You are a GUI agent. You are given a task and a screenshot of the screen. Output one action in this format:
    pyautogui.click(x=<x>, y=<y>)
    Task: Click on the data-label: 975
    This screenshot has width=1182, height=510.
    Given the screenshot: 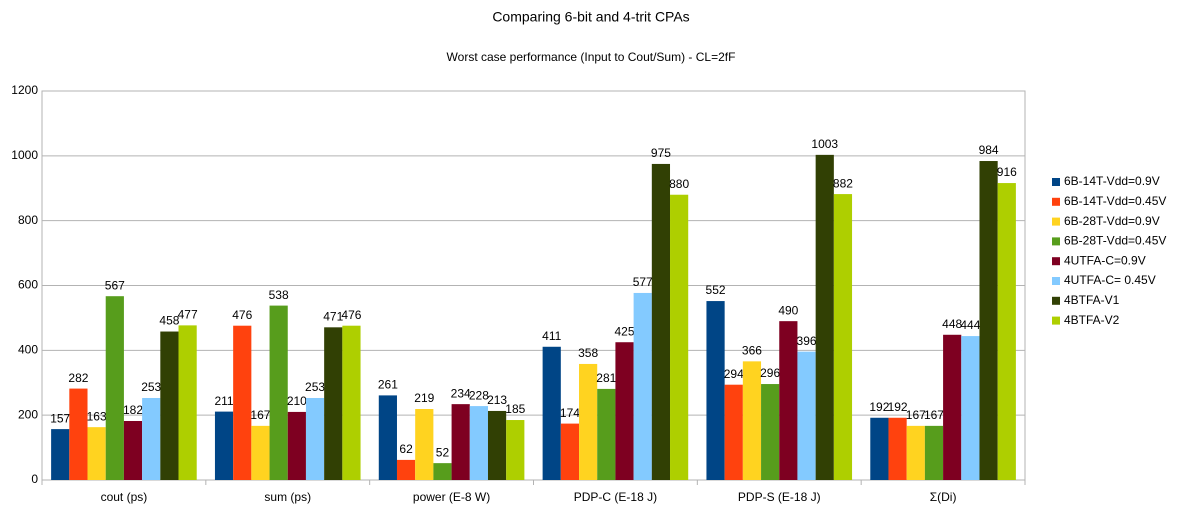 What is the action you would take?
    pyautogui.click(x=661, y=153)
    